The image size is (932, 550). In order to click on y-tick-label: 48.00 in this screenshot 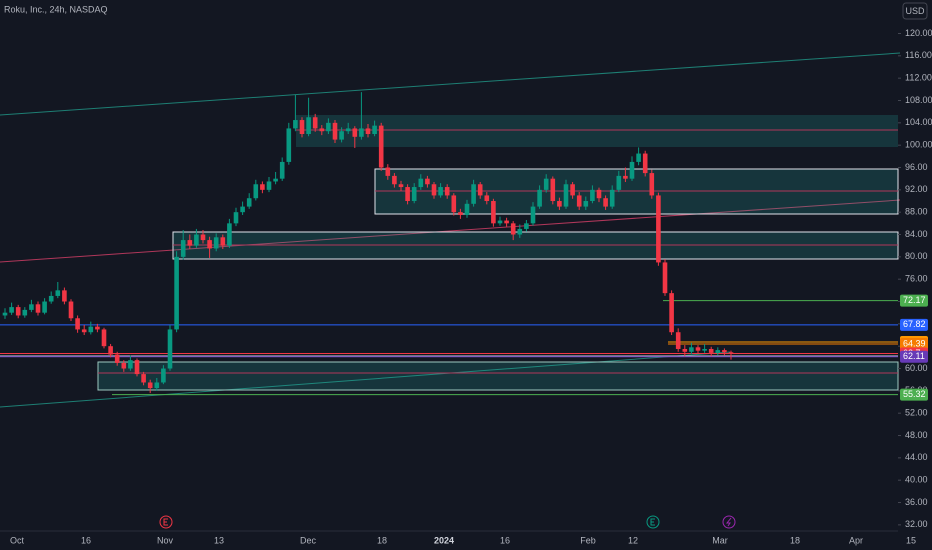, I will do `click(916, 435)`.